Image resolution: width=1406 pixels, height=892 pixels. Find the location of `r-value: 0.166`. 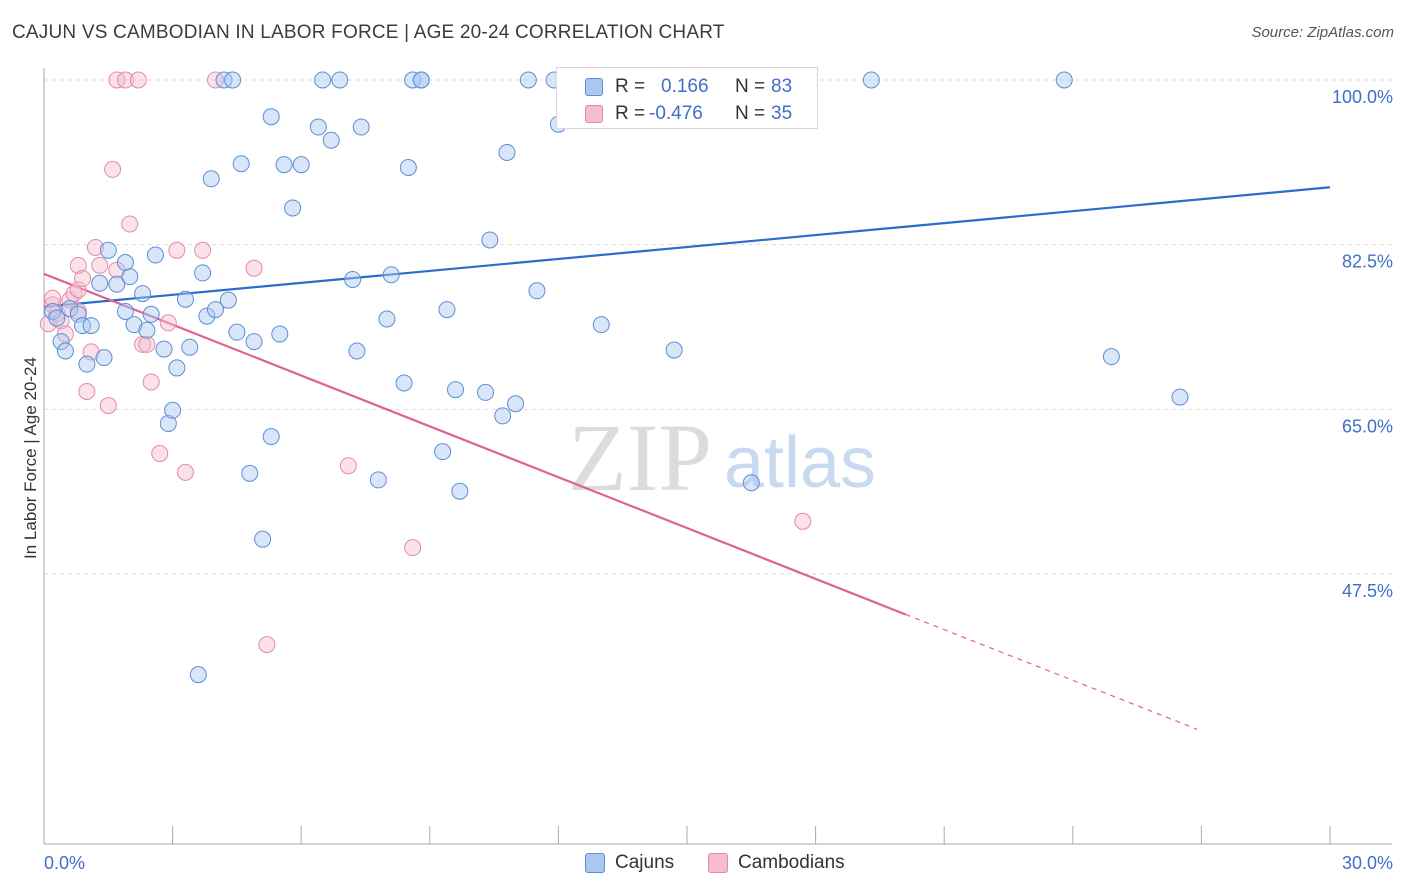

r-value: 0.166 is located at coordinates (685, 86).